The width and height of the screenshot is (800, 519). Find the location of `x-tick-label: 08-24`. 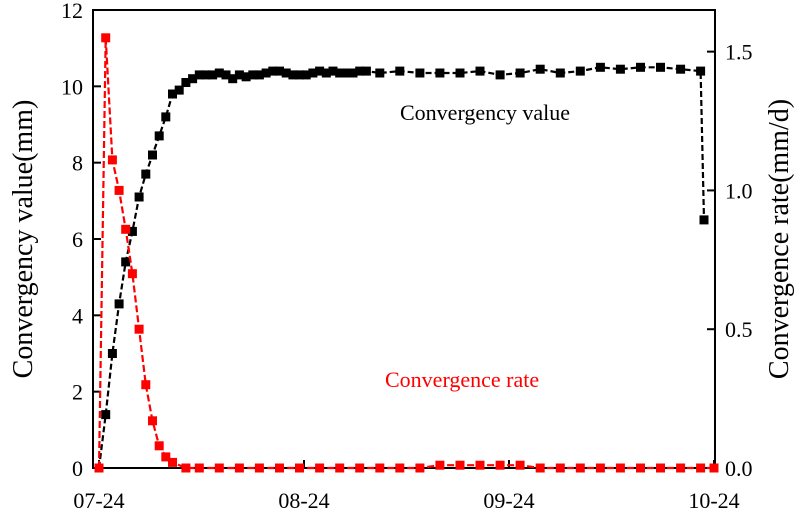

x-tick-label: 08-24 is located at coordinates (303, 500).